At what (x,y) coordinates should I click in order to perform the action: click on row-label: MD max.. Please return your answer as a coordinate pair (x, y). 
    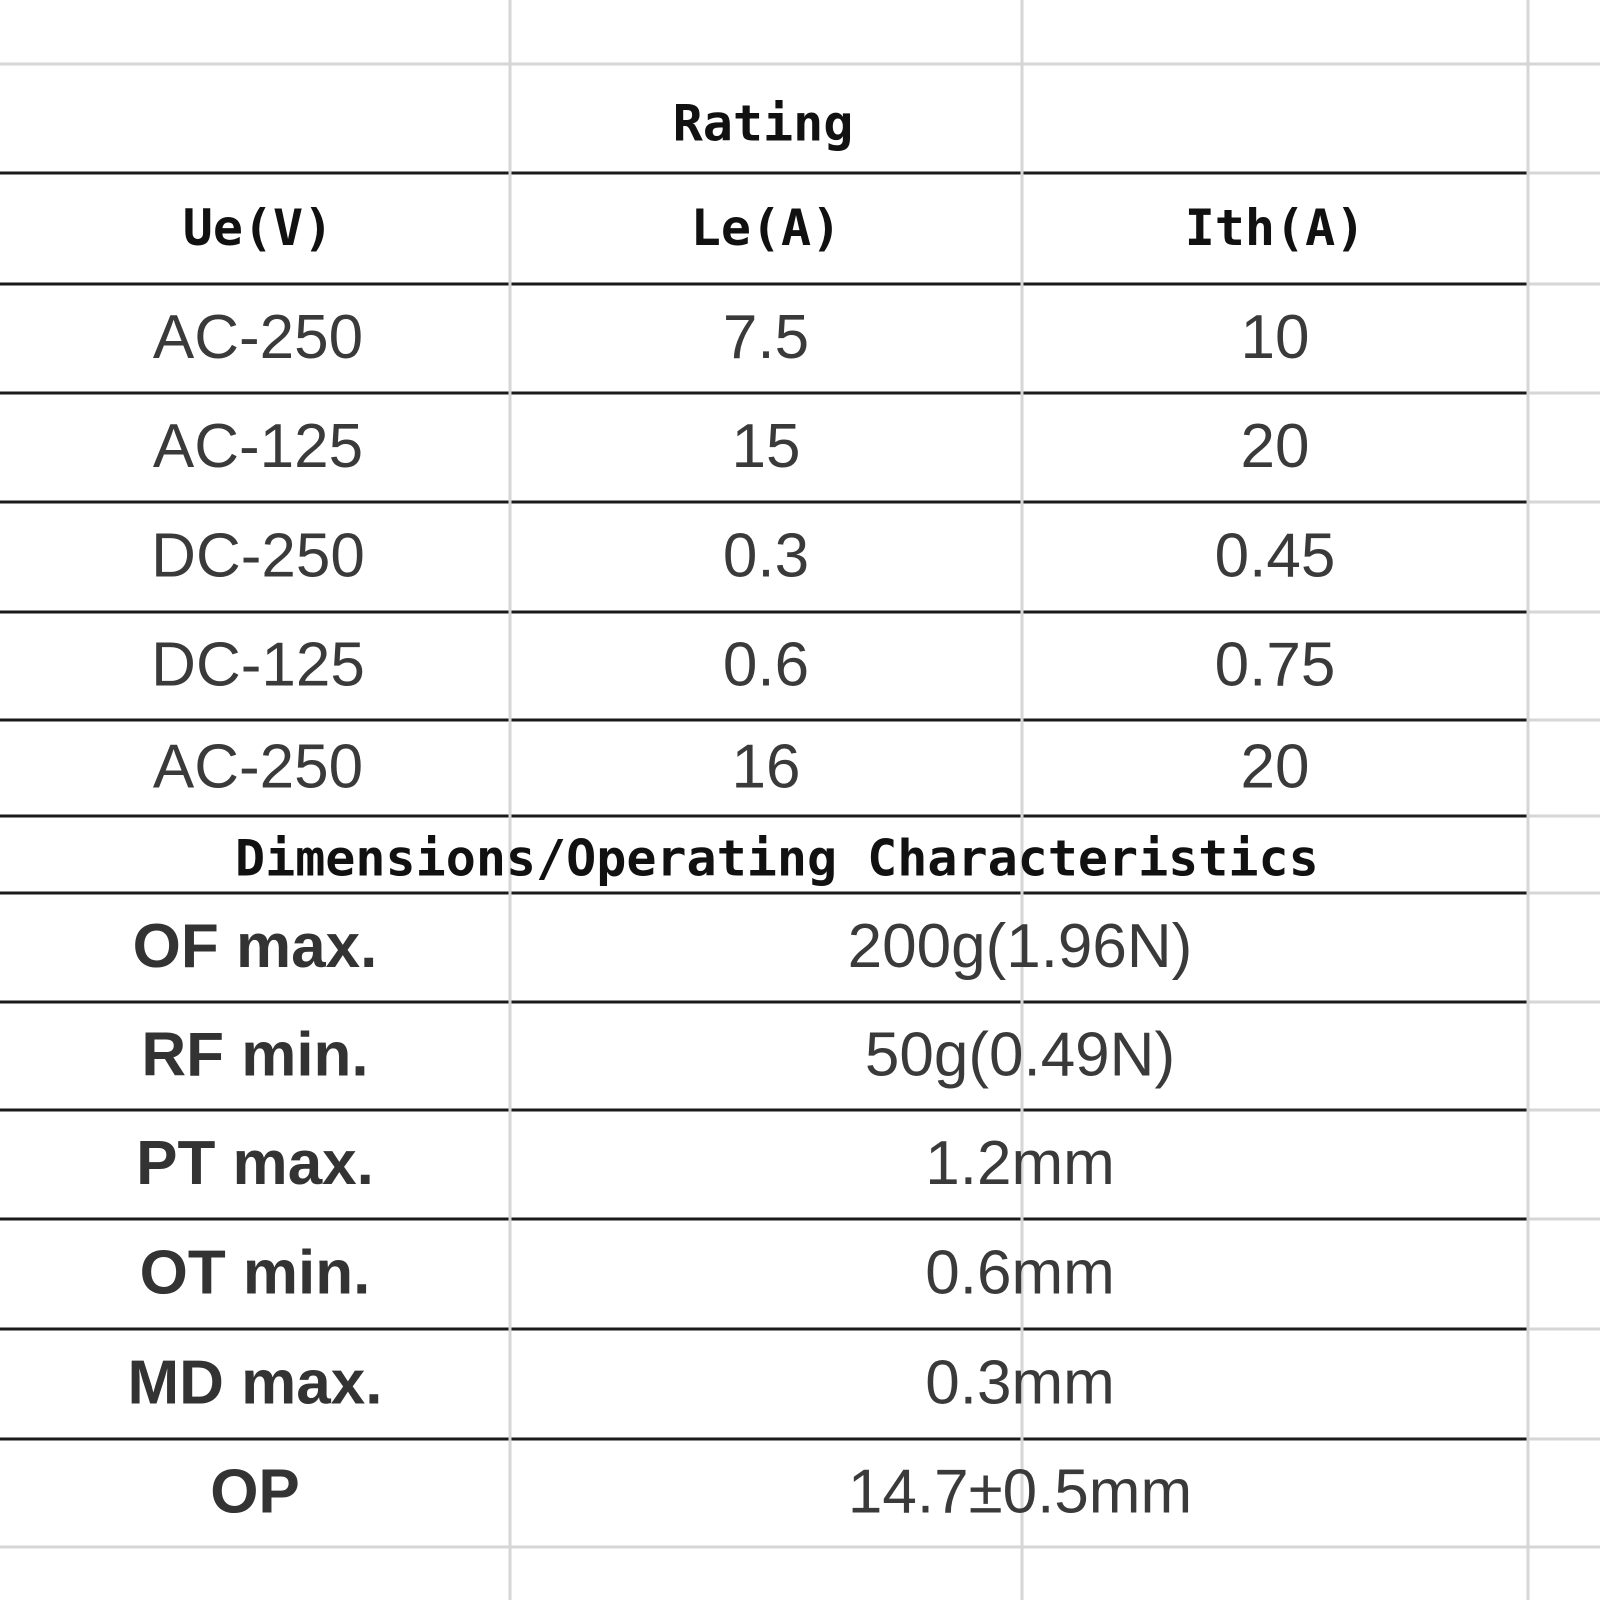
    Looking at the image, I should click on (255, 1382).